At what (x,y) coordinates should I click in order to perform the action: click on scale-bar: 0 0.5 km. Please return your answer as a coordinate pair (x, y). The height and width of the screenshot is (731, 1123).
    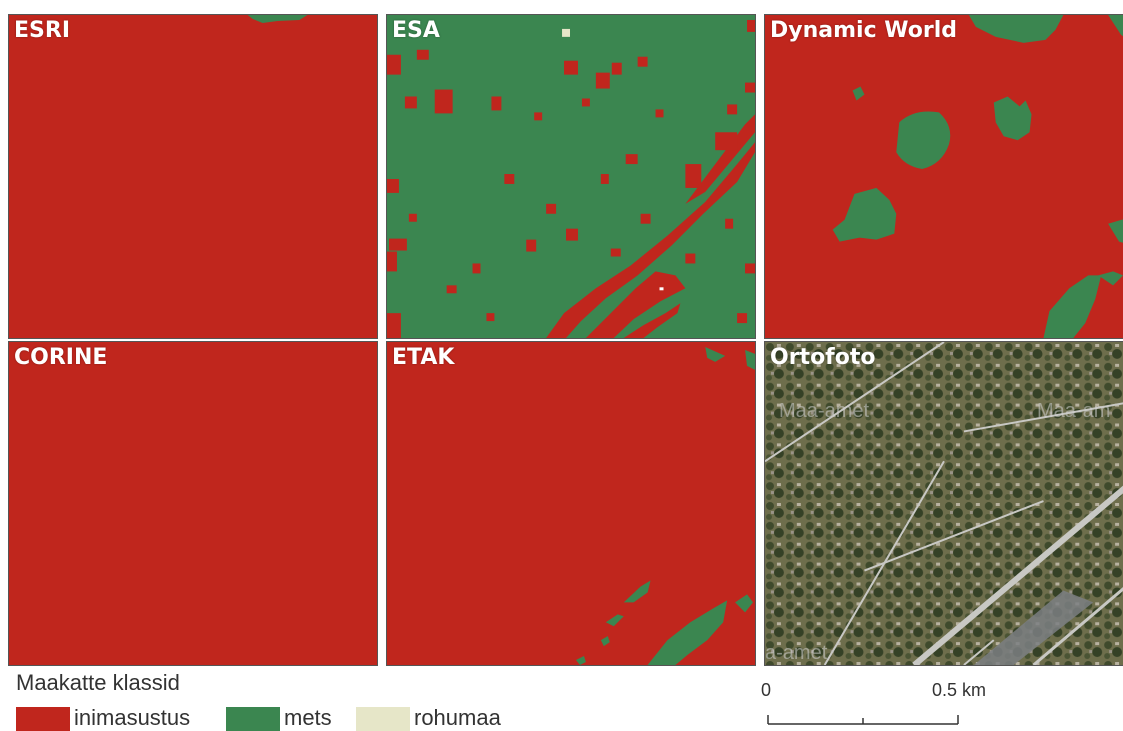
    Looking at the image, I should click on (880, 705).